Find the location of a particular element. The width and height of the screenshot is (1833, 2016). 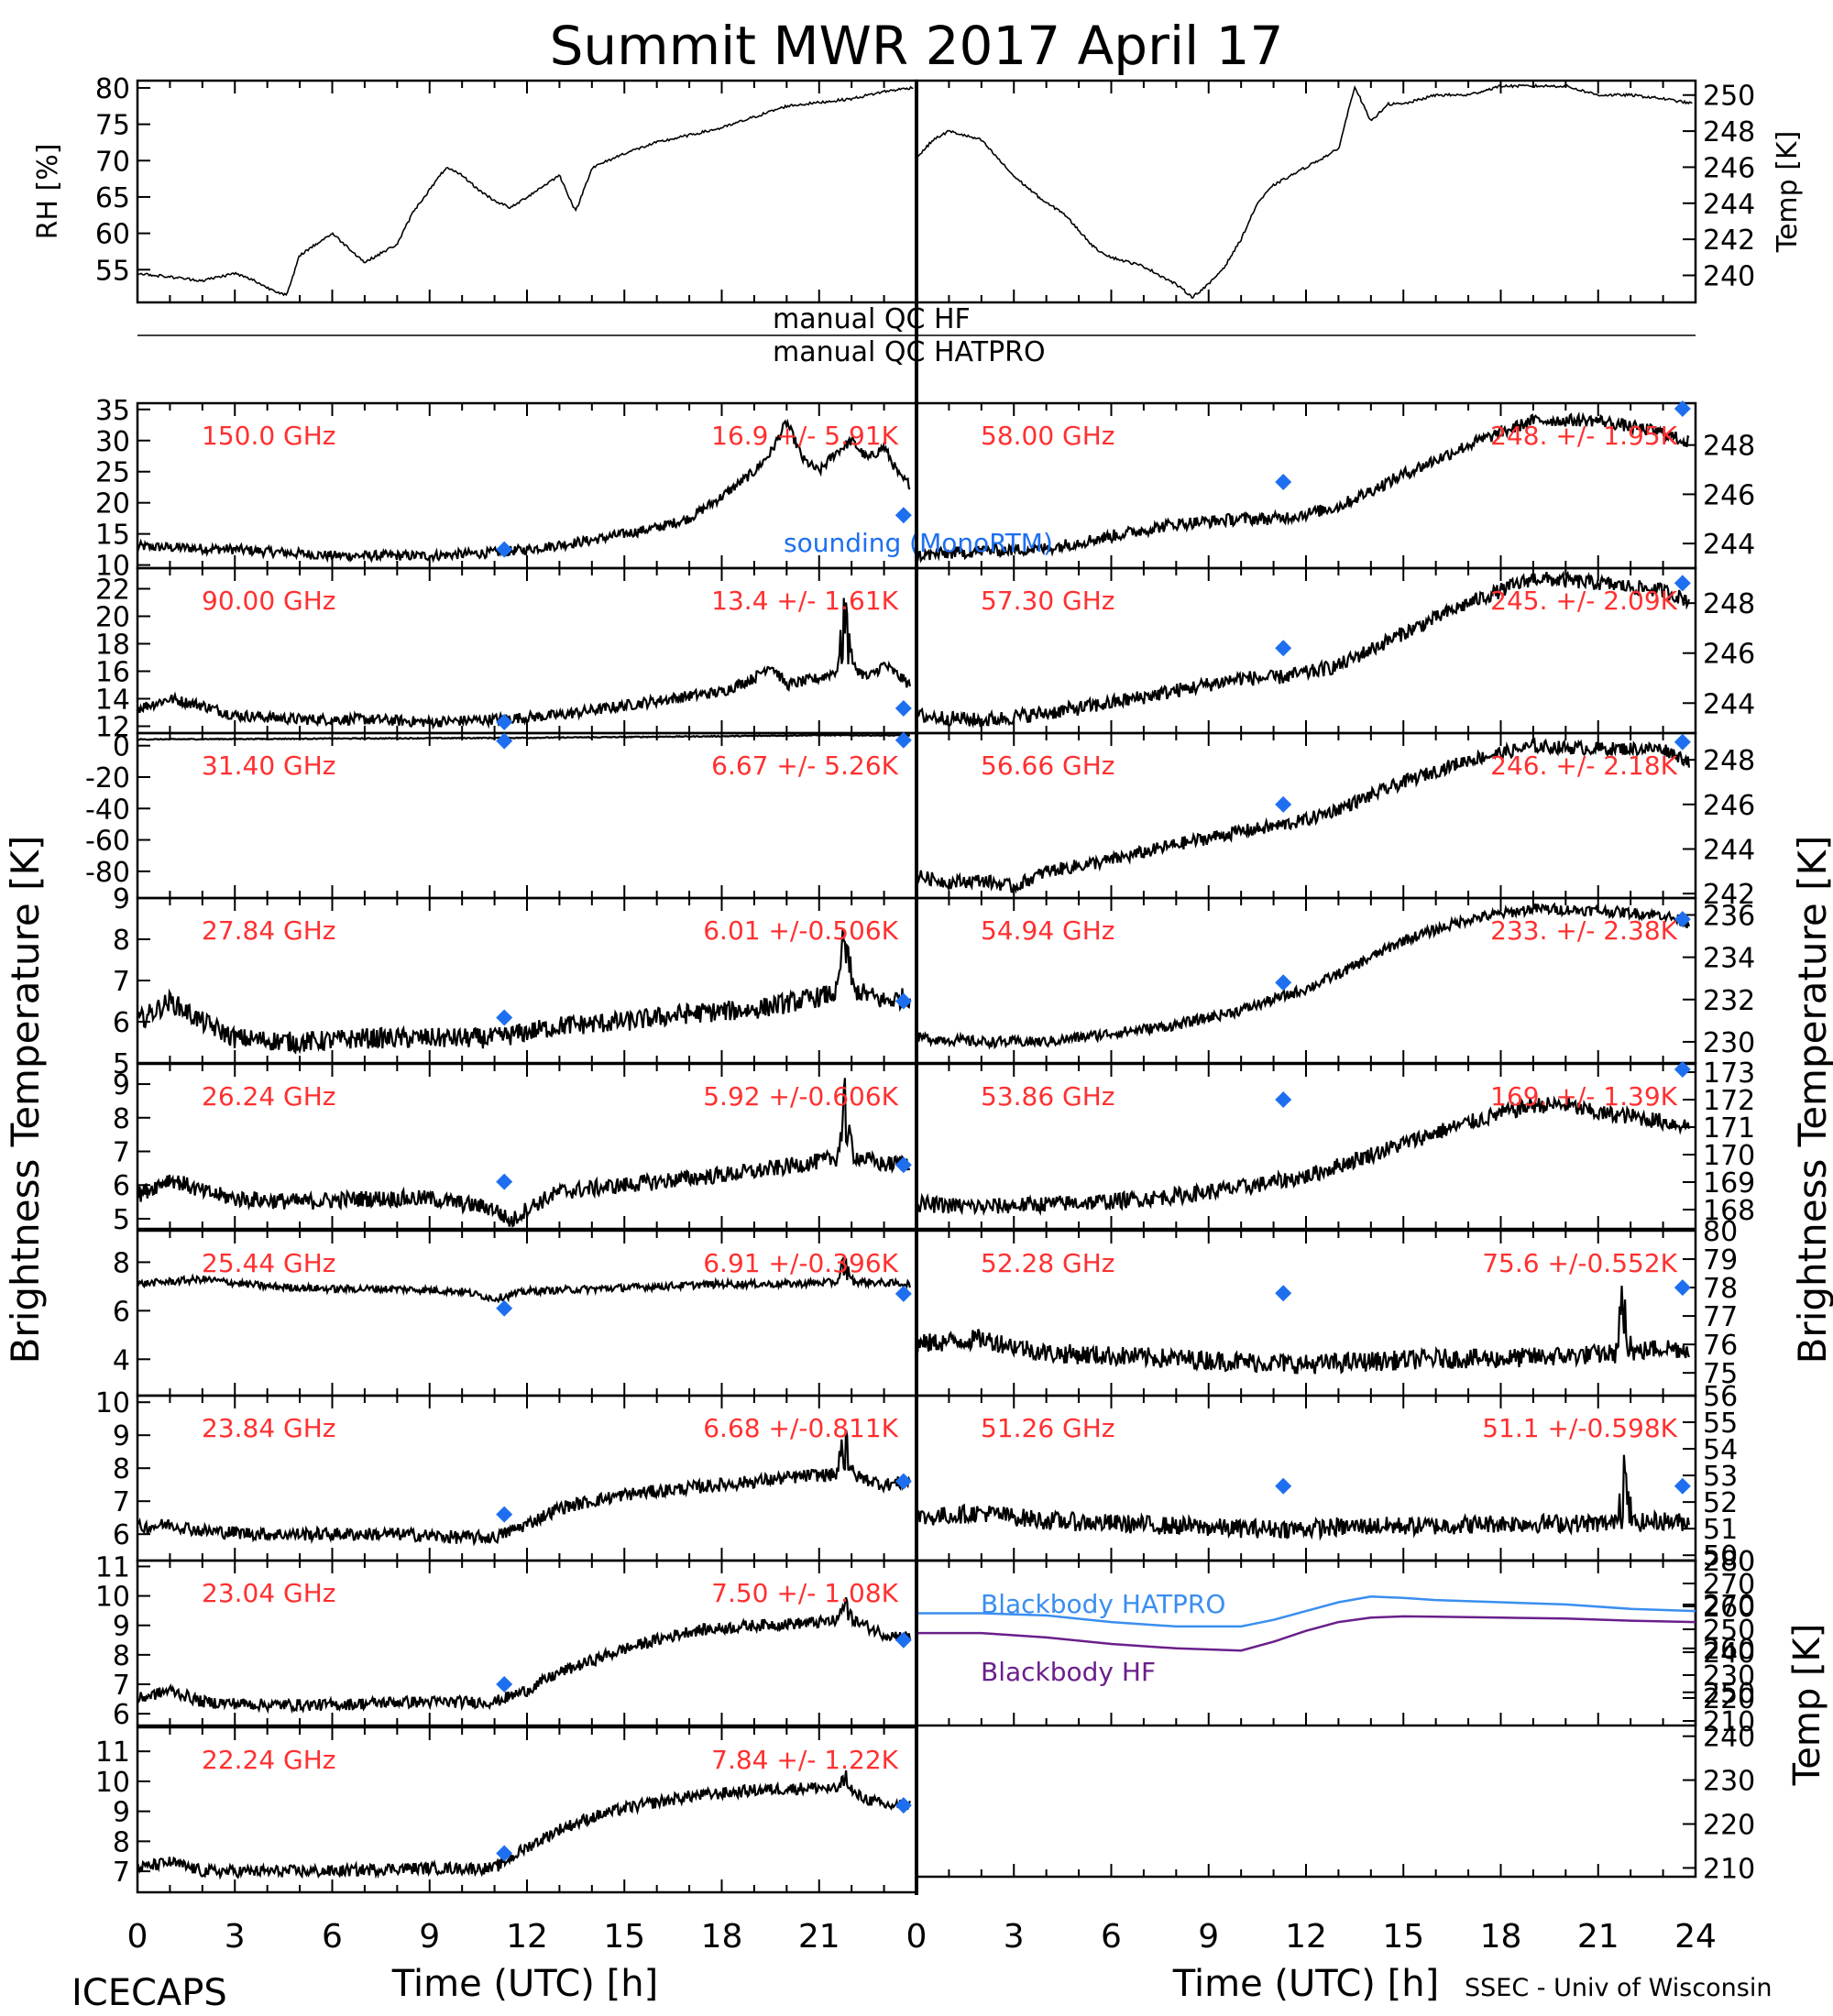

y-tick-label-hp_51_26: 50 is located at coordinates (1720, 1556).